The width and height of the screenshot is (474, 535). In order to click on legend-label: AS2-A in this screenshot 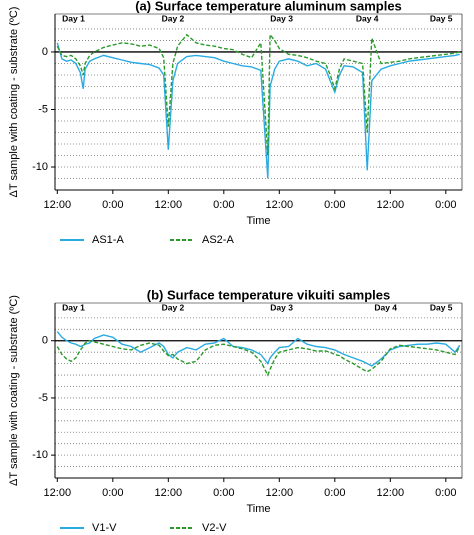, I will do `click(218, 240)`.